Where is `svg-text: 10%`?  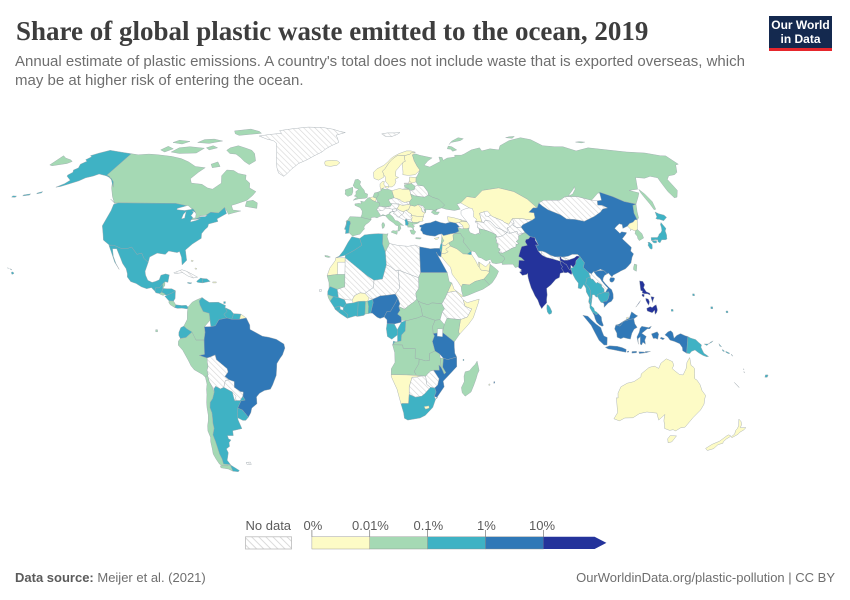
svg-text: 10% is located at coordinates (542, 525).